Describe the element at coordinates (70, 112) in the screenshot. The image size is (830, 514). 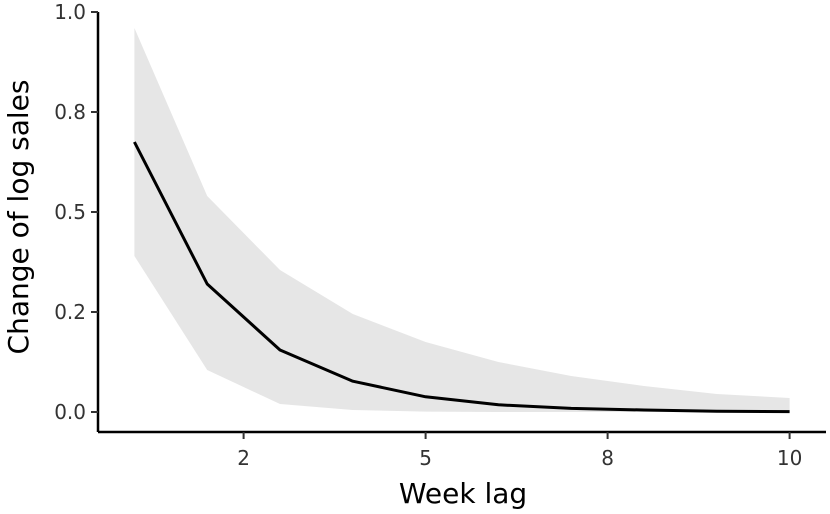
I see `y-tick-label: 0.8` at that location.